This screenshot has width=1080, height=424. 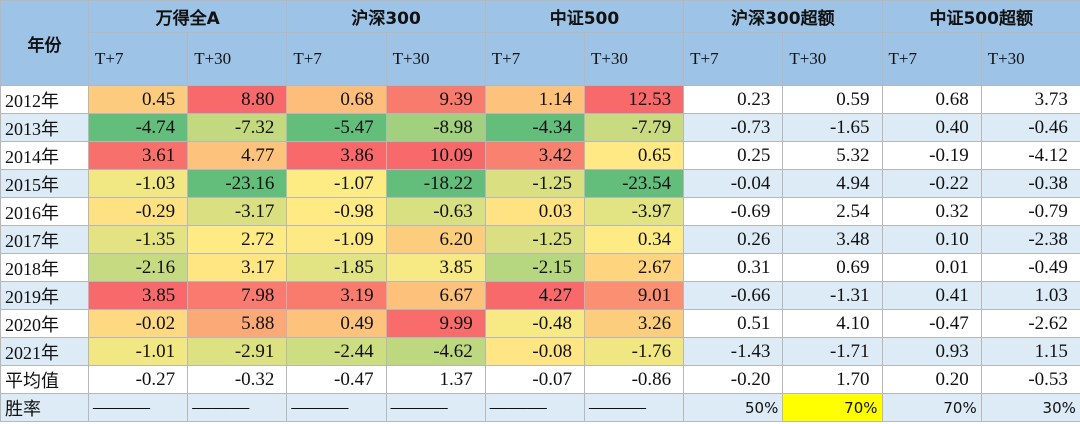 I want to click on value-cell: 70%, so click(x=832, y=407).